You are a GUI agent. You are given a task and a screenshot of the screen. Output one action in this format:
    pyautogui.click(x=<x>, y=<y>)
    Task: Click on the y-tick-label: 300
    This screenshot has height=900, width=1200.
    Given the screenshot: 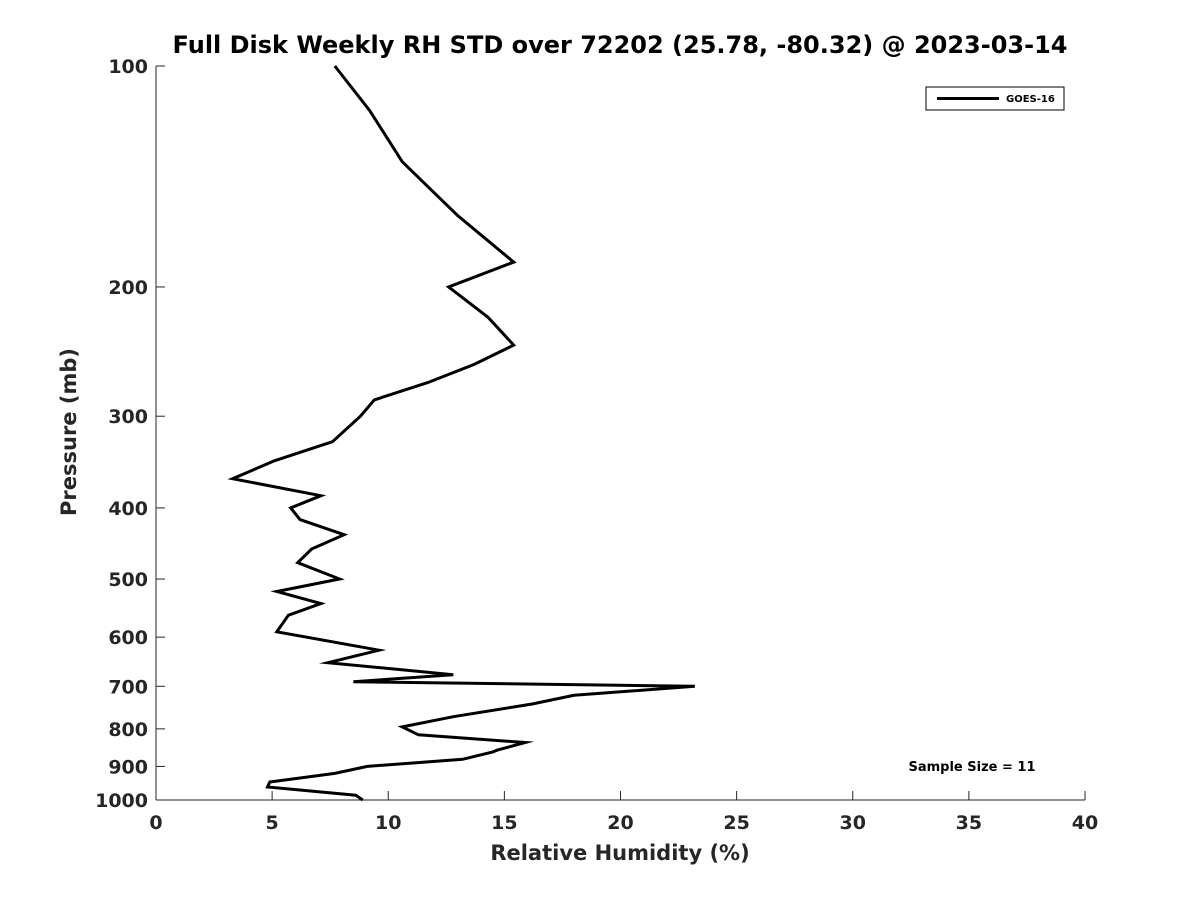 What is the action you would take?
    pyautogui.click(x=128, y=417)
    